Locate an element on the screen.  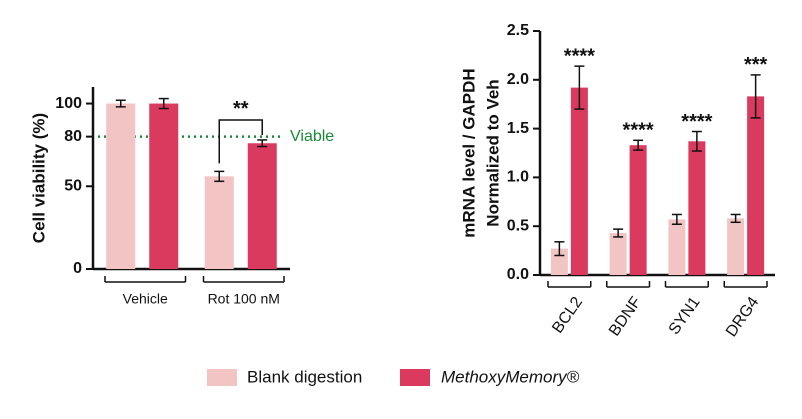
y-axis-label: Normalized to Veh is located at coordinates (492, 152).